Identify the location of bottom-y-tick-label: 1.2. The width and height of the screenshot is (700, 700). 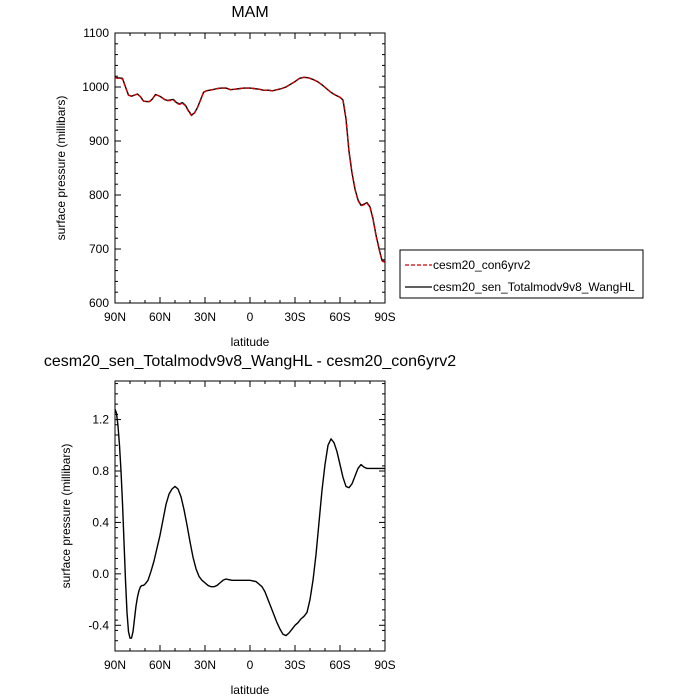
(100, 420).